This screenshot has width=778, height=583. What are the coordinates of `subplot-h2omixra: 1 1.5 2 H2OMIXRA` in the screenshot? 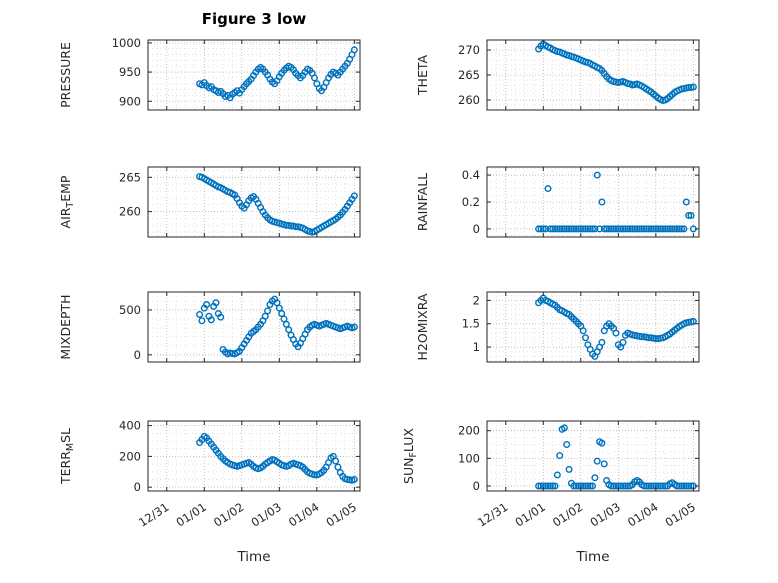 It's located at (557, 327).